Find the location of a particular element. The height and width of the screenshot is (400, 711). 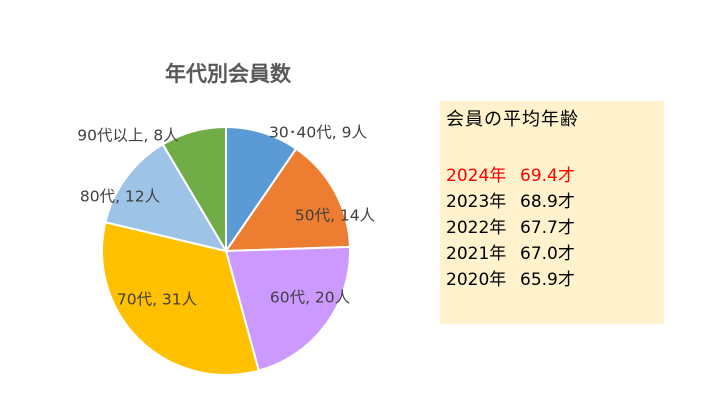

pie-slice-label: 30･40代, 9人 is located at coordinates (318, 133).